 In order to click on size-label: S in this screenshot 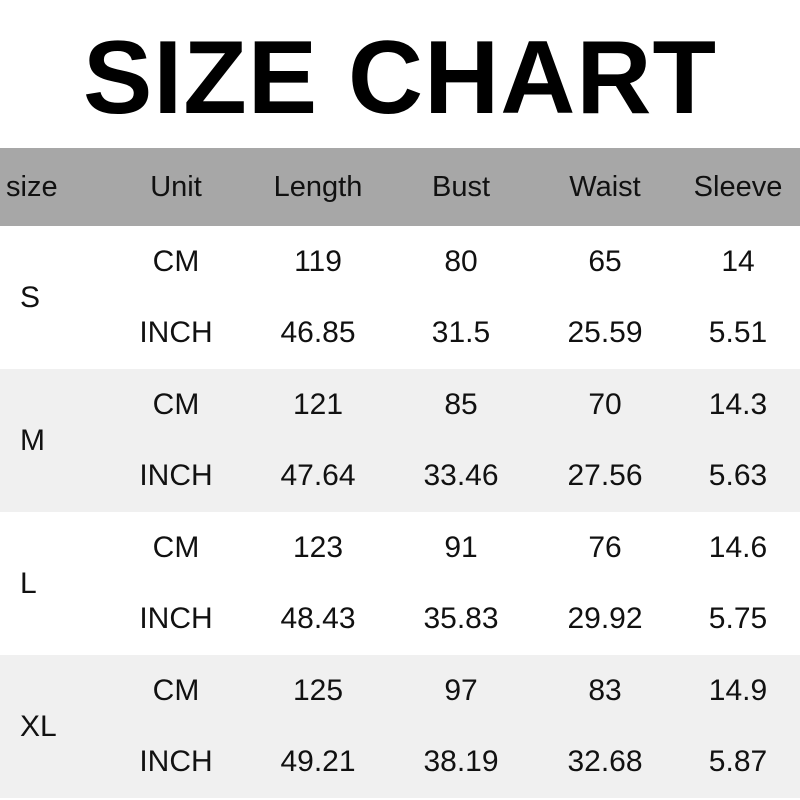, I will do `click(52, 297)`.